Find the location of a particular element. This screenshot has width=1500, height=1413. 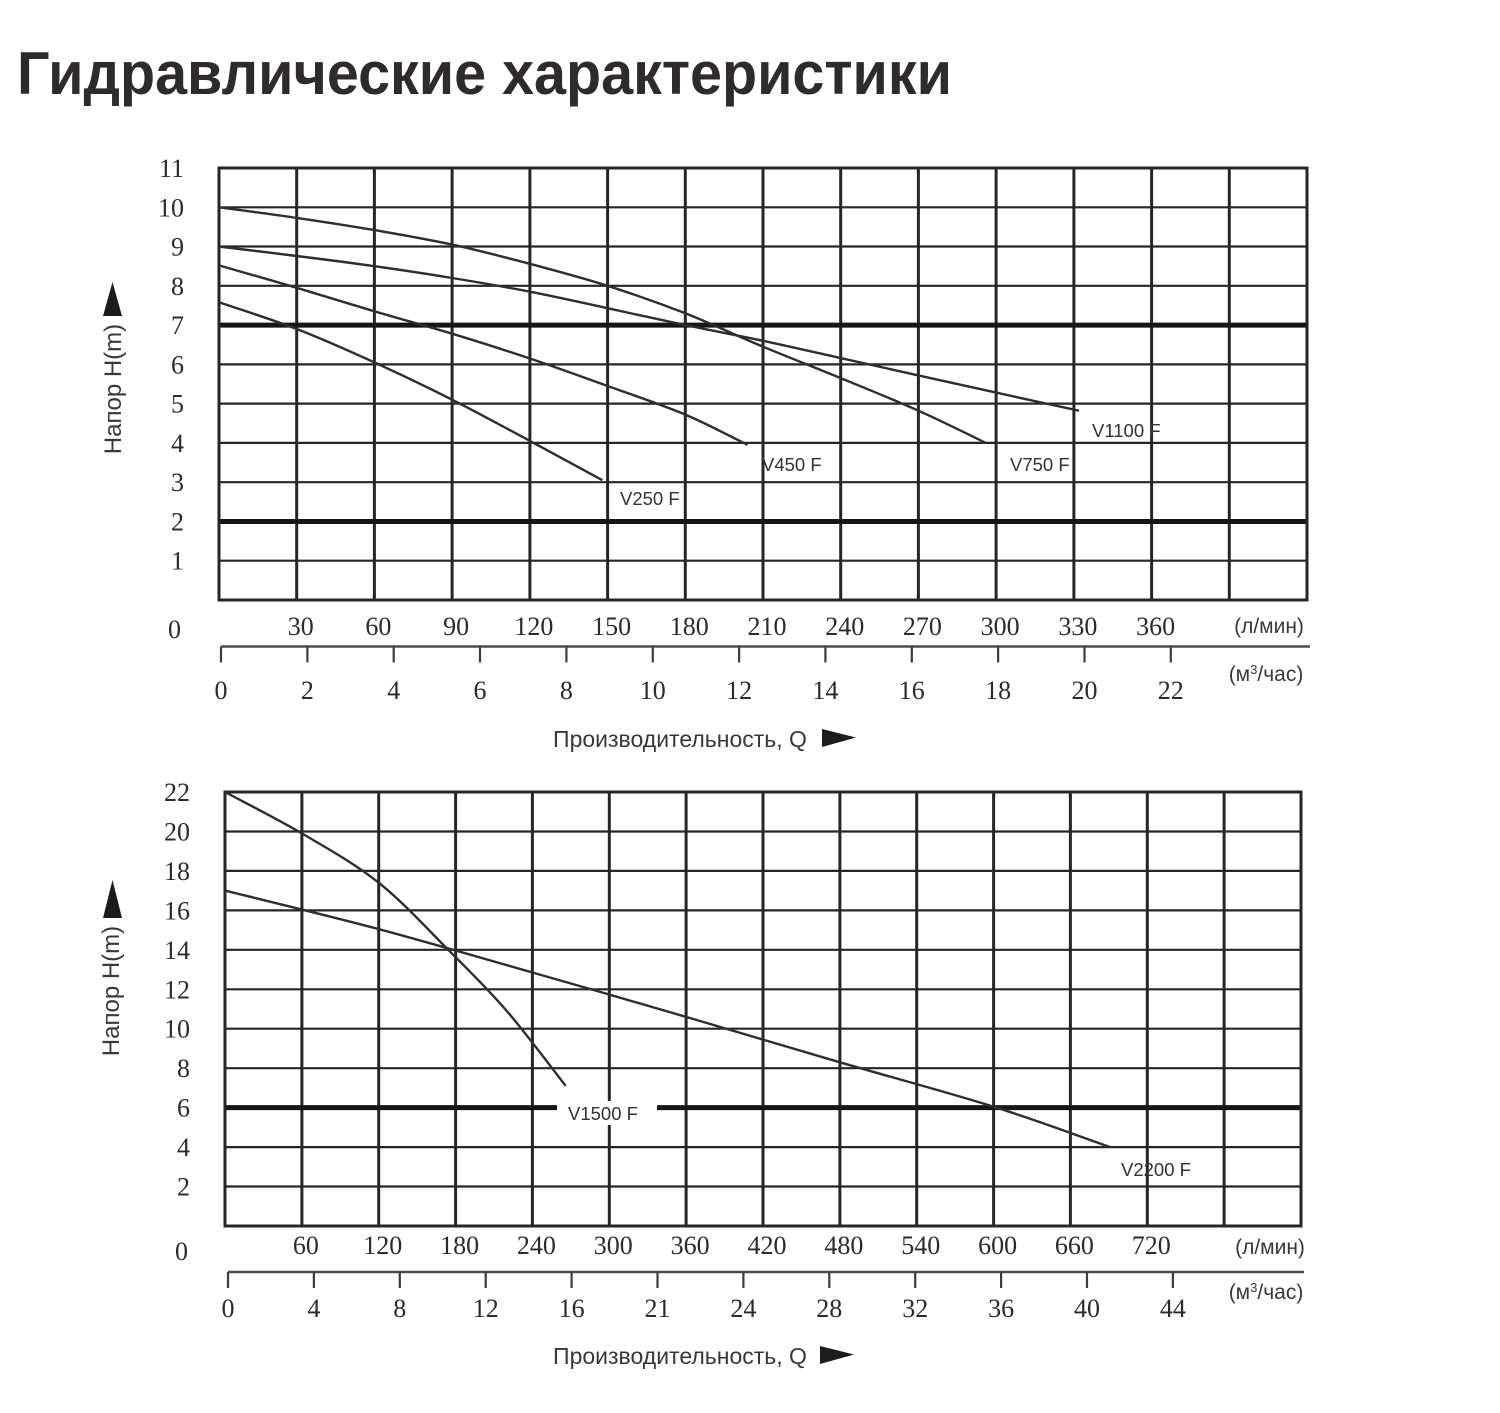

svg-text: 5 is located at coordinates (177, 404).